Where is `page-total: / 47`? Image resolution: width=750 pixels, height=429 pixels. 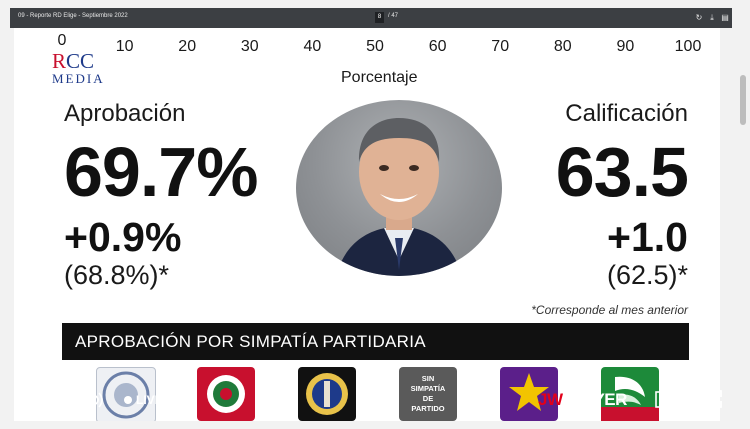 page-total: / 47 is located at coordinates (393, 16).